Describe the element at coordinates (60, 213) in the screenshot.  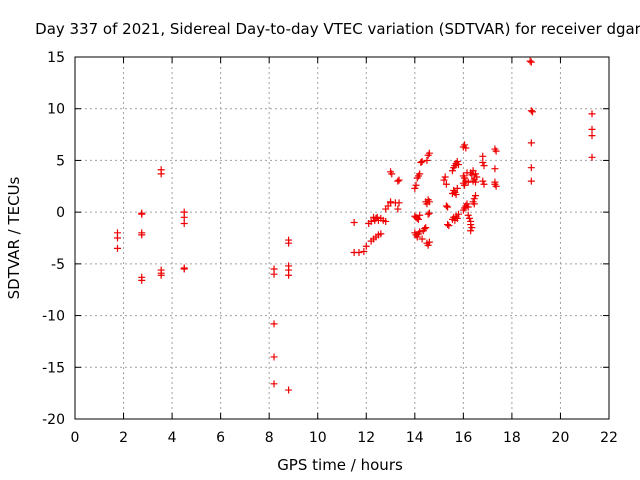
I see `y-tick-label: 0` at that location.